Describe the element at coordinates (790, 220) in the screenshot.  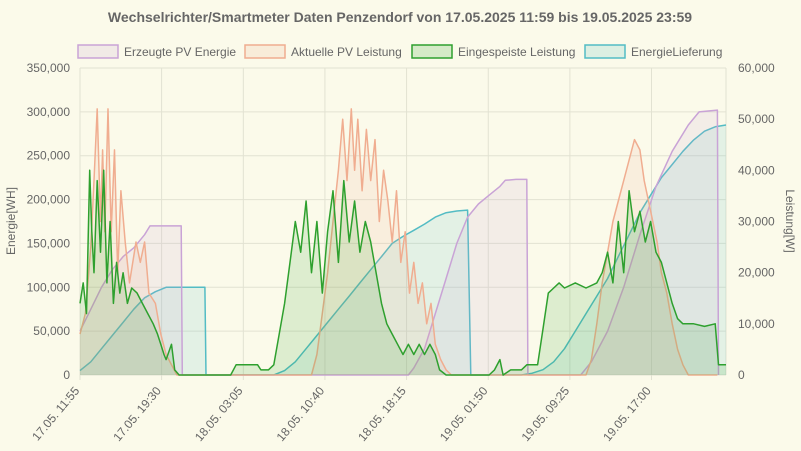
I see `y-axis-right-label: Leistung[W]` at that location.